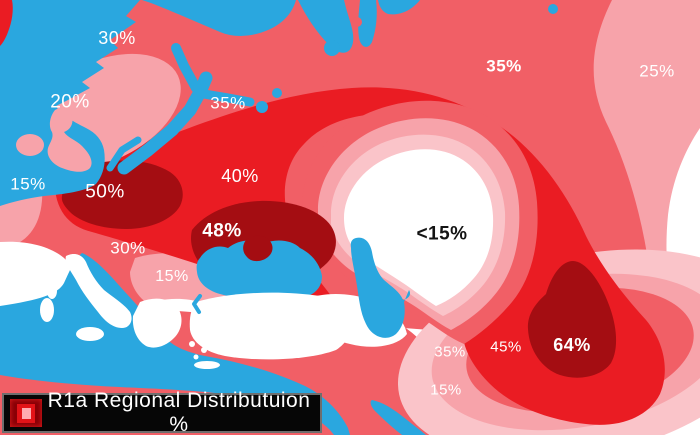 The image size is (700, 435). I want to click on sea-kara-strait, so click(367, 23).